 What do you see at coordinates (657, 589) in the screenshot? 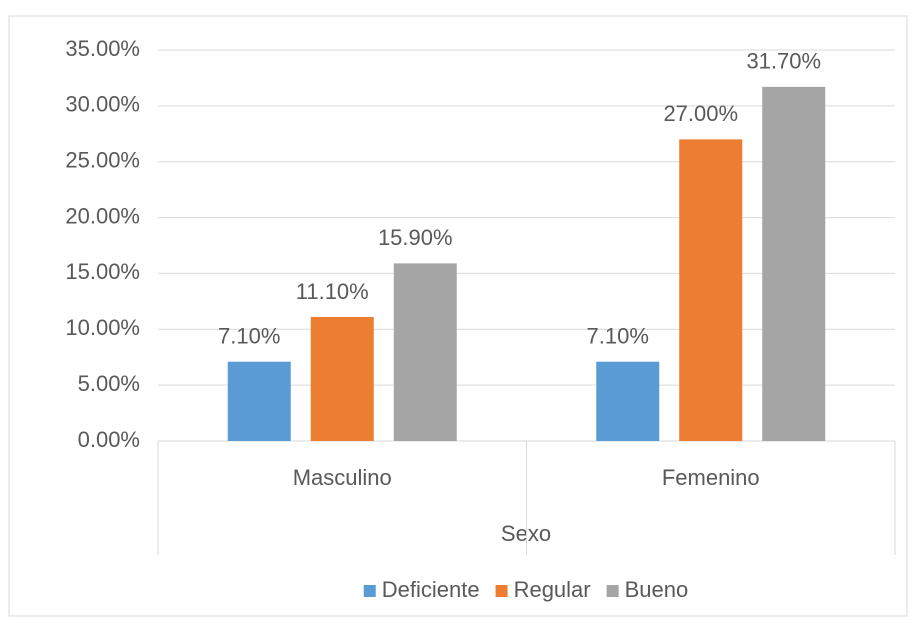
I see `legend-label: Bueno` at bounding box center [657, 589].